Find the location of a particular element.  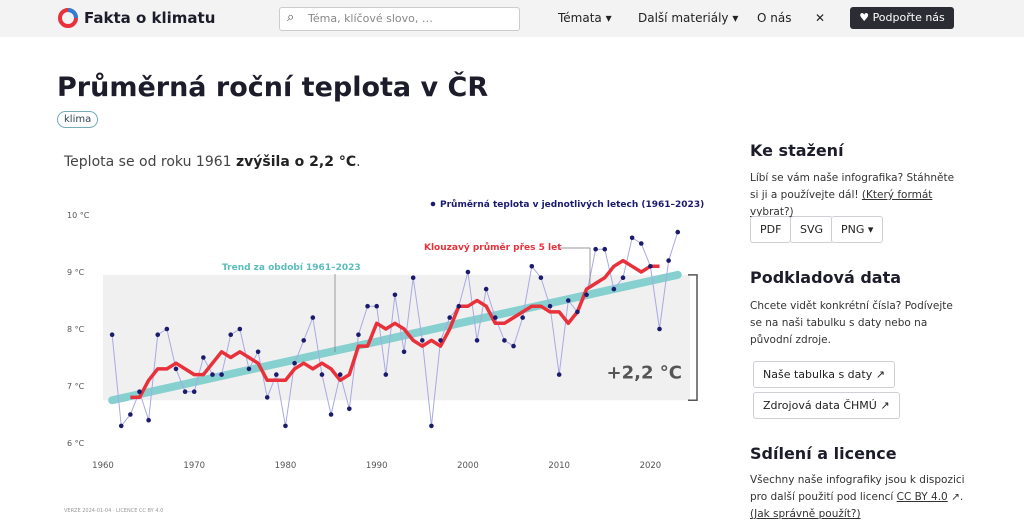

data-button: Zdrojová data ČHMÚ ↗ is located at coordinates (826, 405).